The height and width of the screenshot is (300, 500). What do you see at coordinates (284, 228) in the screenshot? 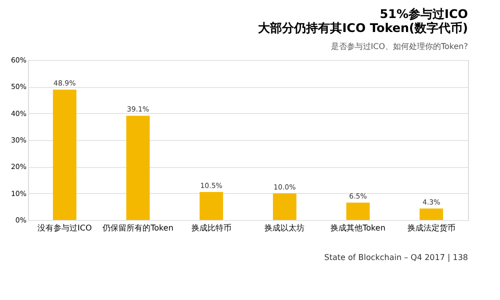
I see `x-tick-label: 换成以太坊` at bounding box center [284, 228].